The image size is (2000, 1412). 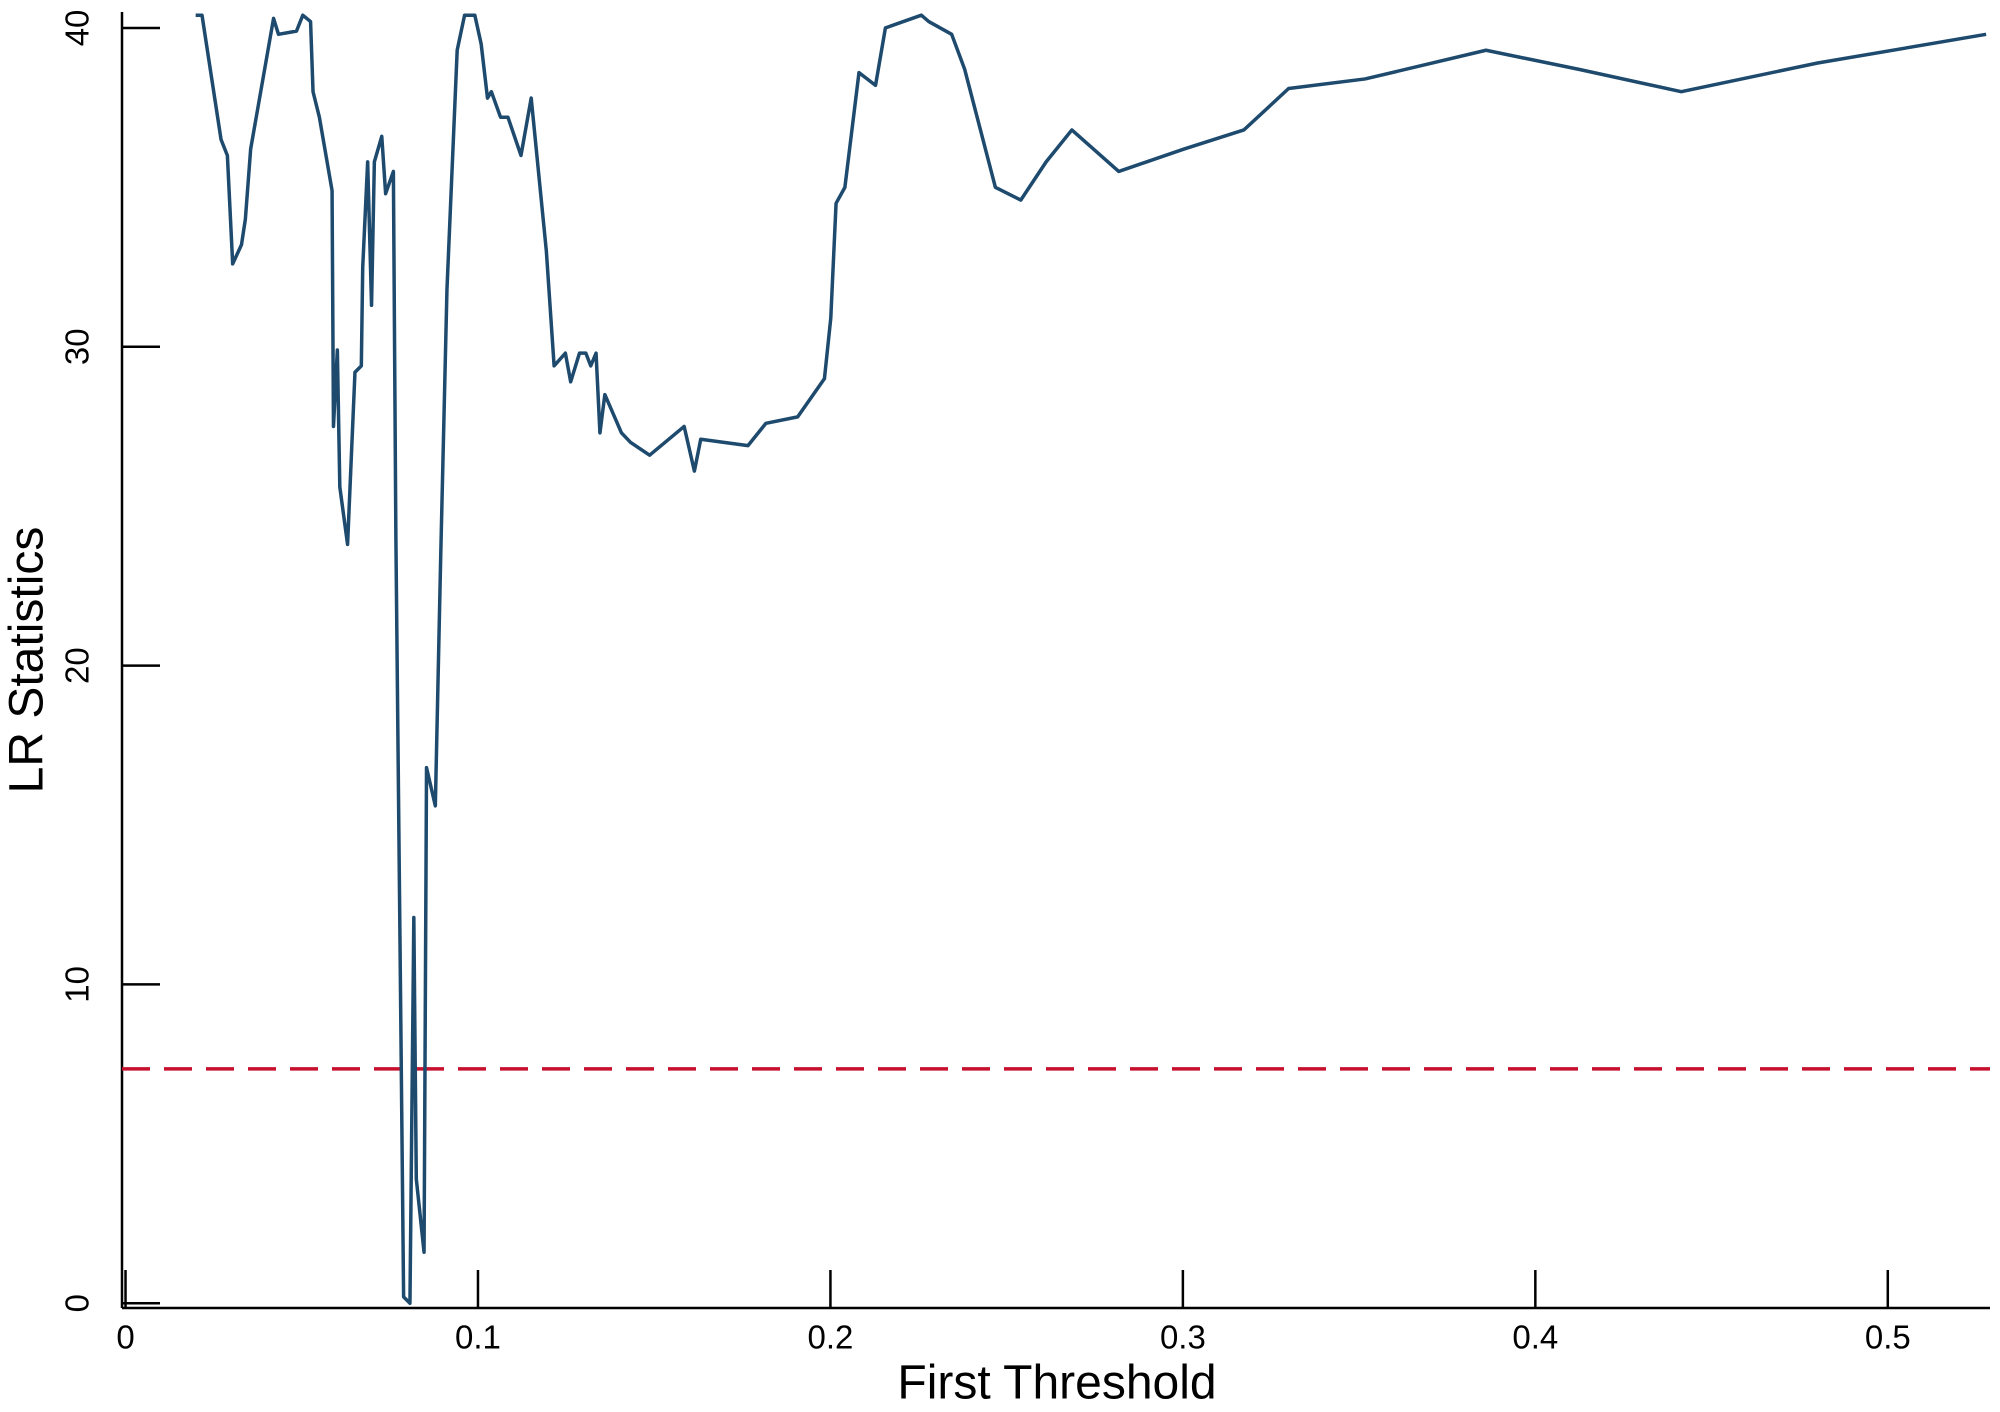 What do you see at coordinates (125, 1337) in the screenshot?
I see `x-tick-label: 0` at bounding box center [125, 1337].